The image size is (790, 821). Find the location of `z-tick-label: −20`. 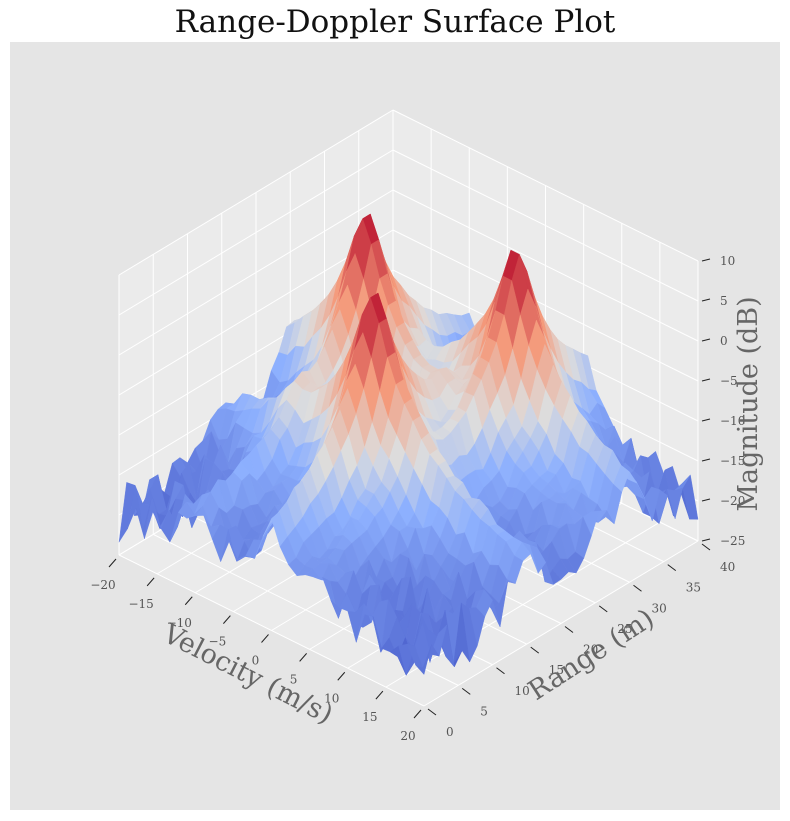

z-tick-label: −20 is located at coordinates (732, 501).